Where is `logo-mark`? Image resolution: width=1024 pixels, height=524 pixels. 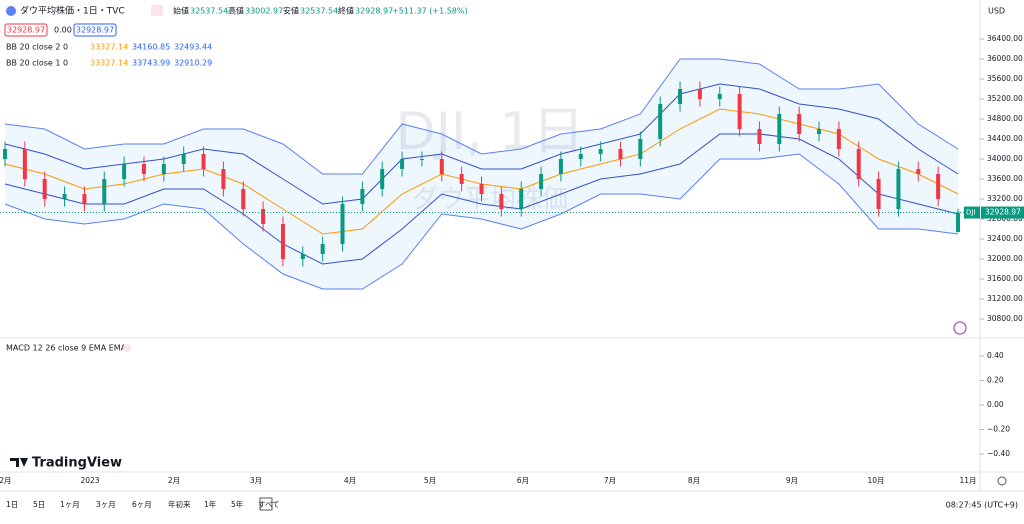 logo-mark is located at coordinates (19, 462).